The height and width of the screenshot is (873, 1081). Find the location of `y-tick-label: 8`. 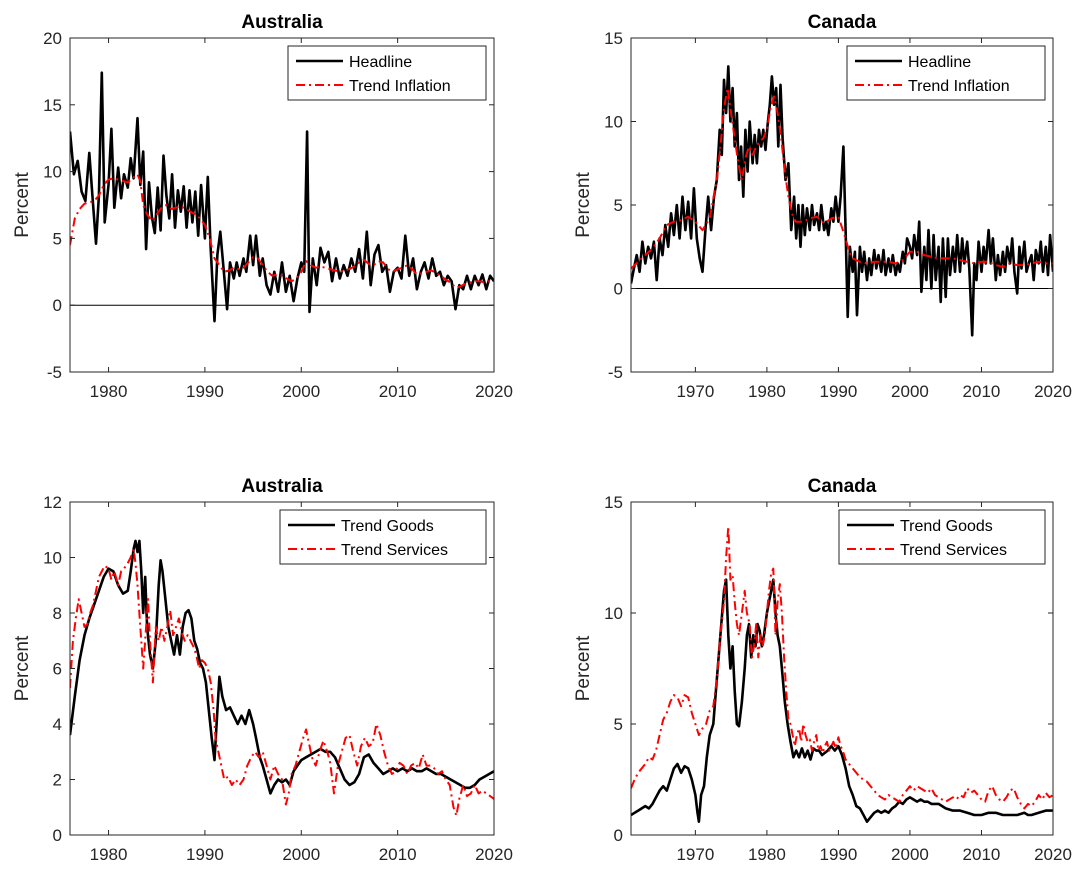

y-tick-label: 8 is located at coordinates (57, 613).